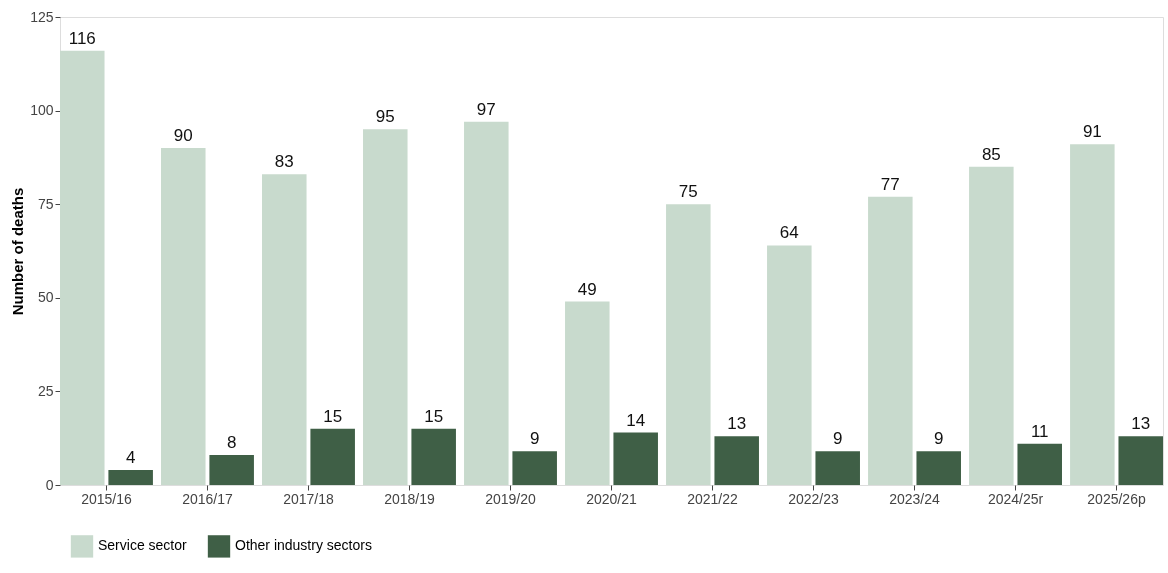 Image resolution: width=1168 pixels, height=573 pixels. I want to click on x-tick-label: 2023/24, so click(915, 498).